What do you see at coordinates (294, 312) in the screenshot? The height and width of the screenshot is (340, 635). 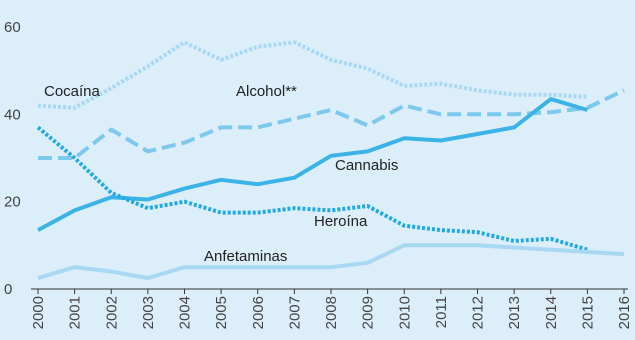 I see `x-tick-label: 2007` at bounding box center [294, 312].